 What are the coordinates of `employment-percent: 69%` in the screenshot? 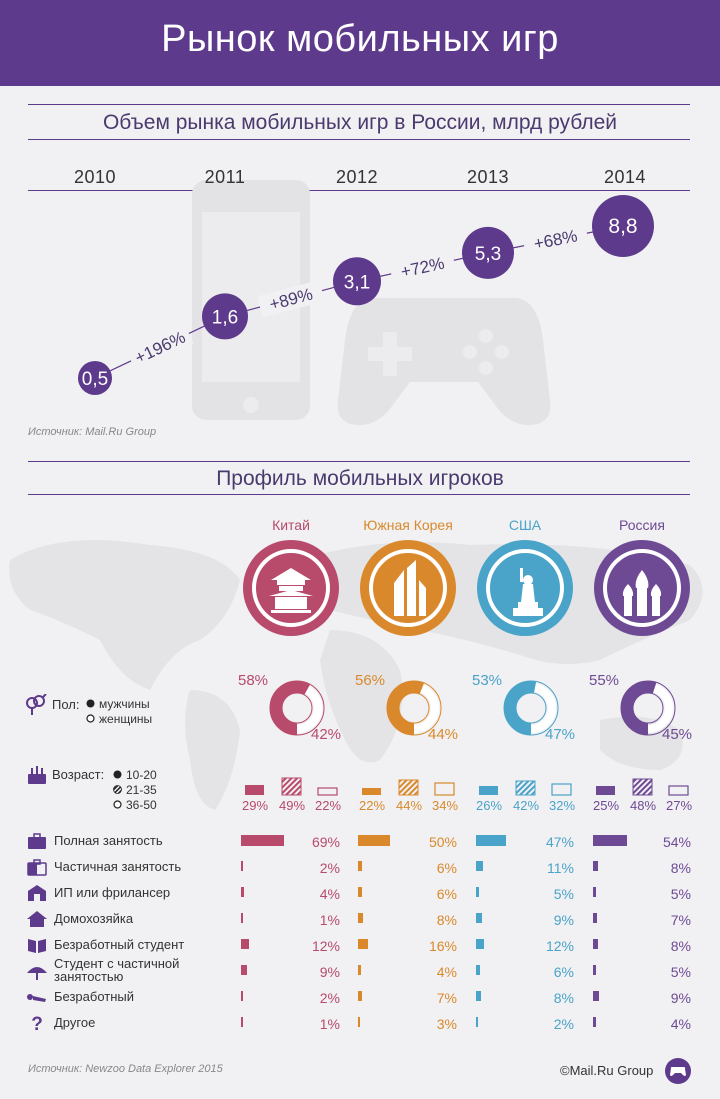 It's located at (325, 842).